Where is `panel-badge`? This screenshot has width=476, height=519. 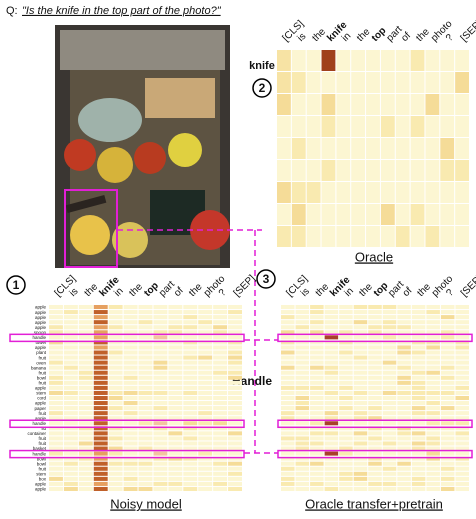 panel-badge is located at coordinates (16, 285).